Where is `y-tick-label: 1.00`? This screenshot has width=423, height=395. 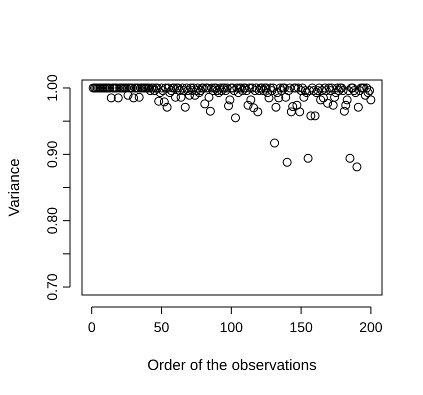 y-tick-label: 1.00 is located at coordinates (52, 88).